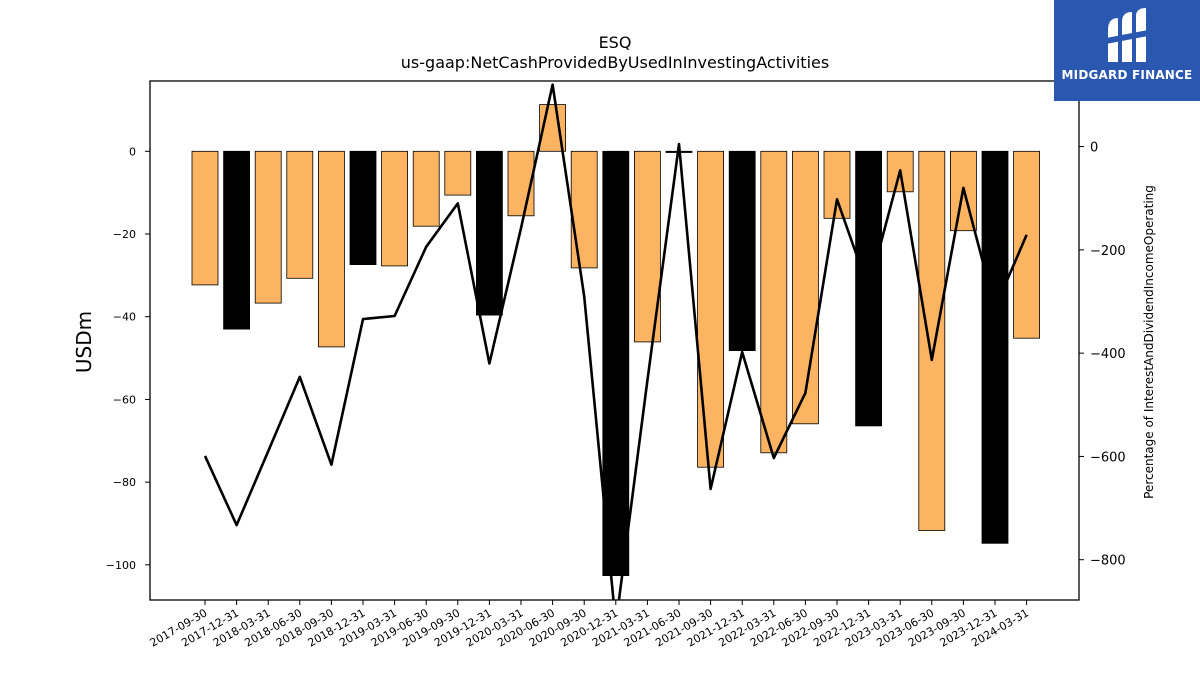 This screenshot has width=1200, height=675. I want to click on right-tick-label: 0, so click(1094, 148).